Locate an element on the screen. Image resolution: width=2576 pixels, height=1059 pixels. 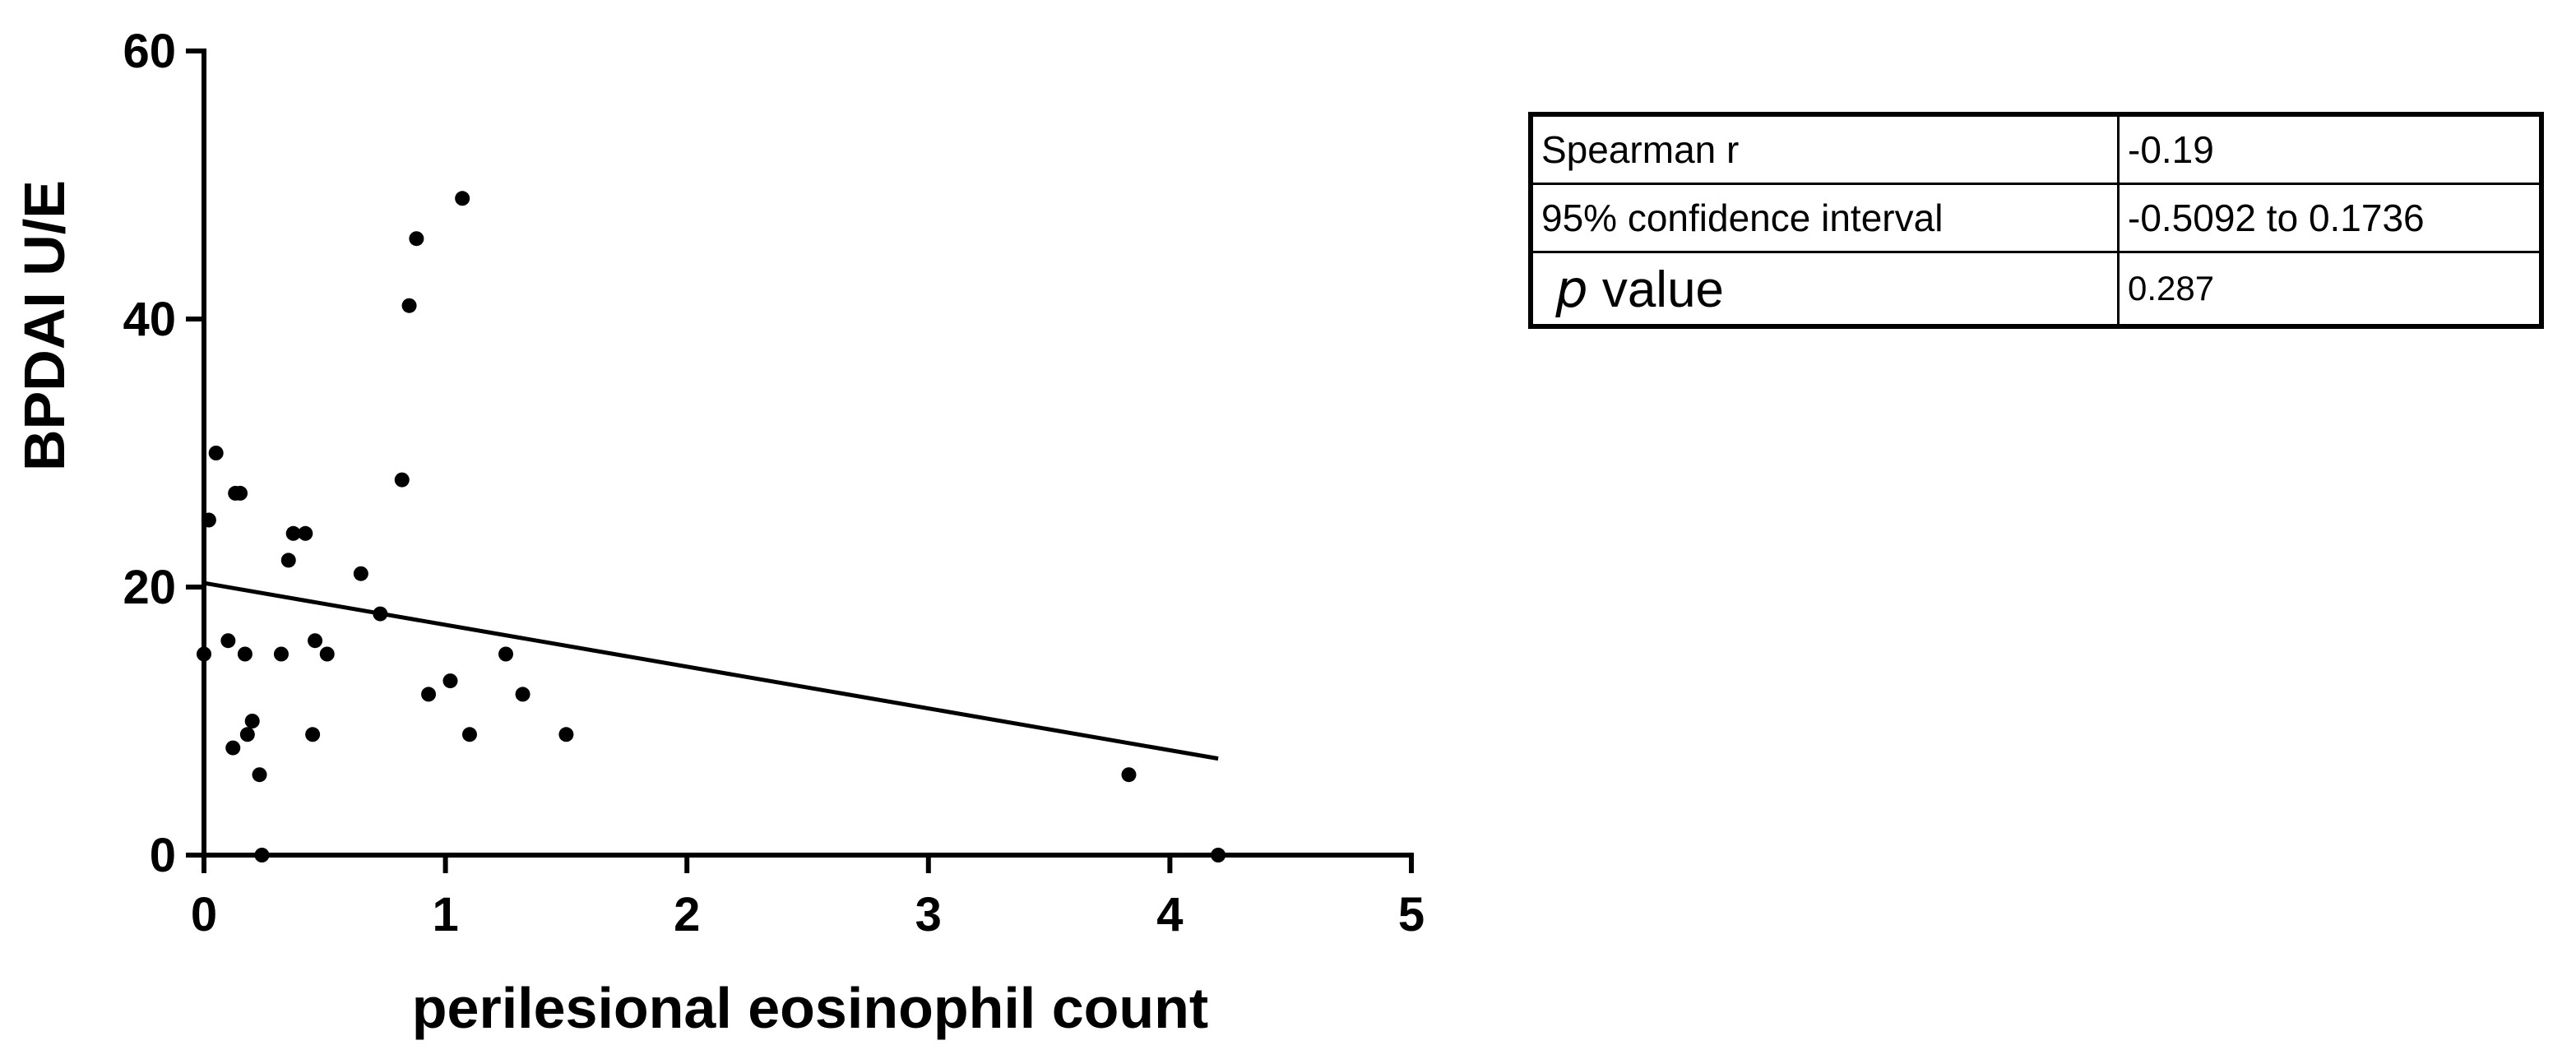
p-value-value: 0.287 is located at coordinates (2330, 289).